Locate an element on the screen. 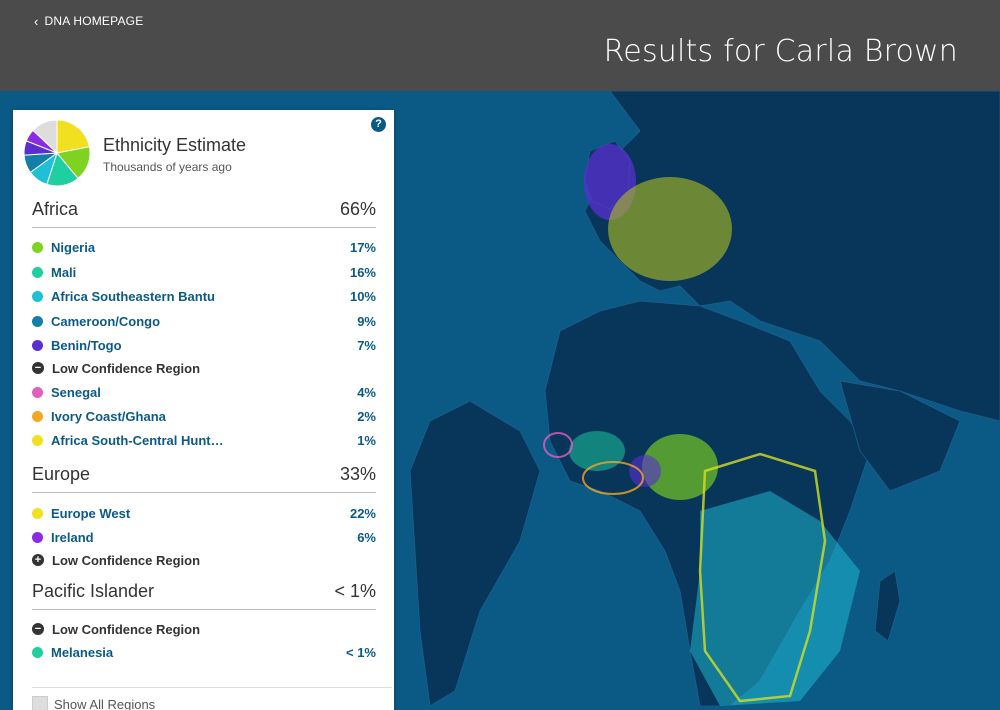 Image resolution: width=1000 pixels, height=710 pixels. list-item: Africa Southeastern Bantu 10% is located at coordinates (204, 296).